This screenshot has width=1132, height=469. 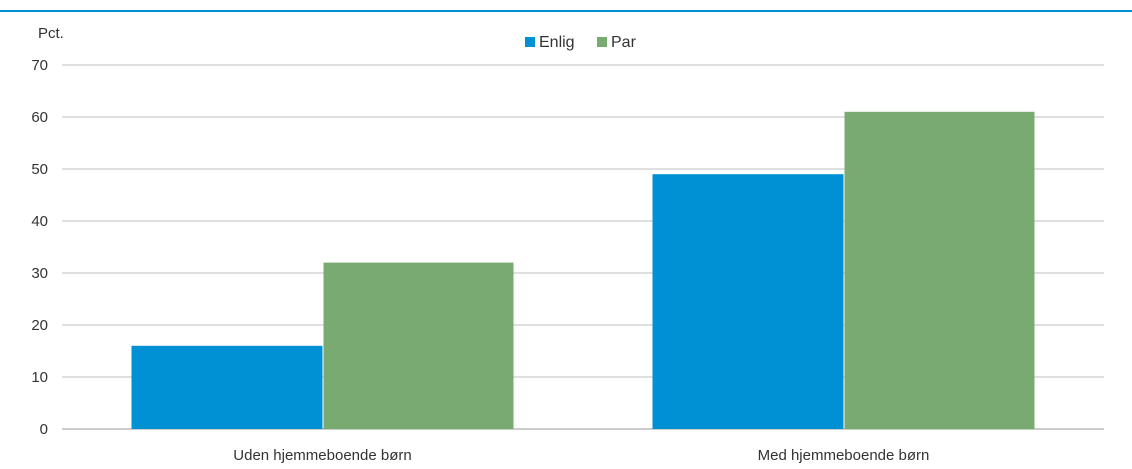 I want to click on y-tick-label: 40, so click(x=39, y=221).